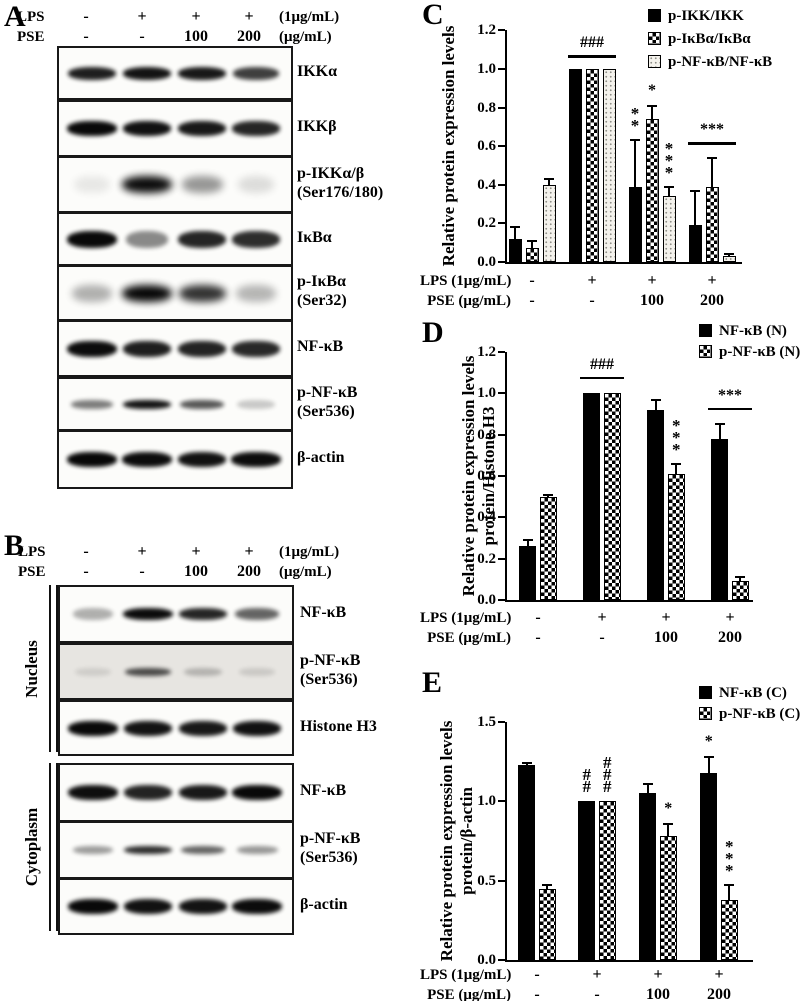 The image size is (800, 1001). Describe the element at coordinates (314, 237) in the screenshot. I see `blot-target-label-line: IκBα` at that location.